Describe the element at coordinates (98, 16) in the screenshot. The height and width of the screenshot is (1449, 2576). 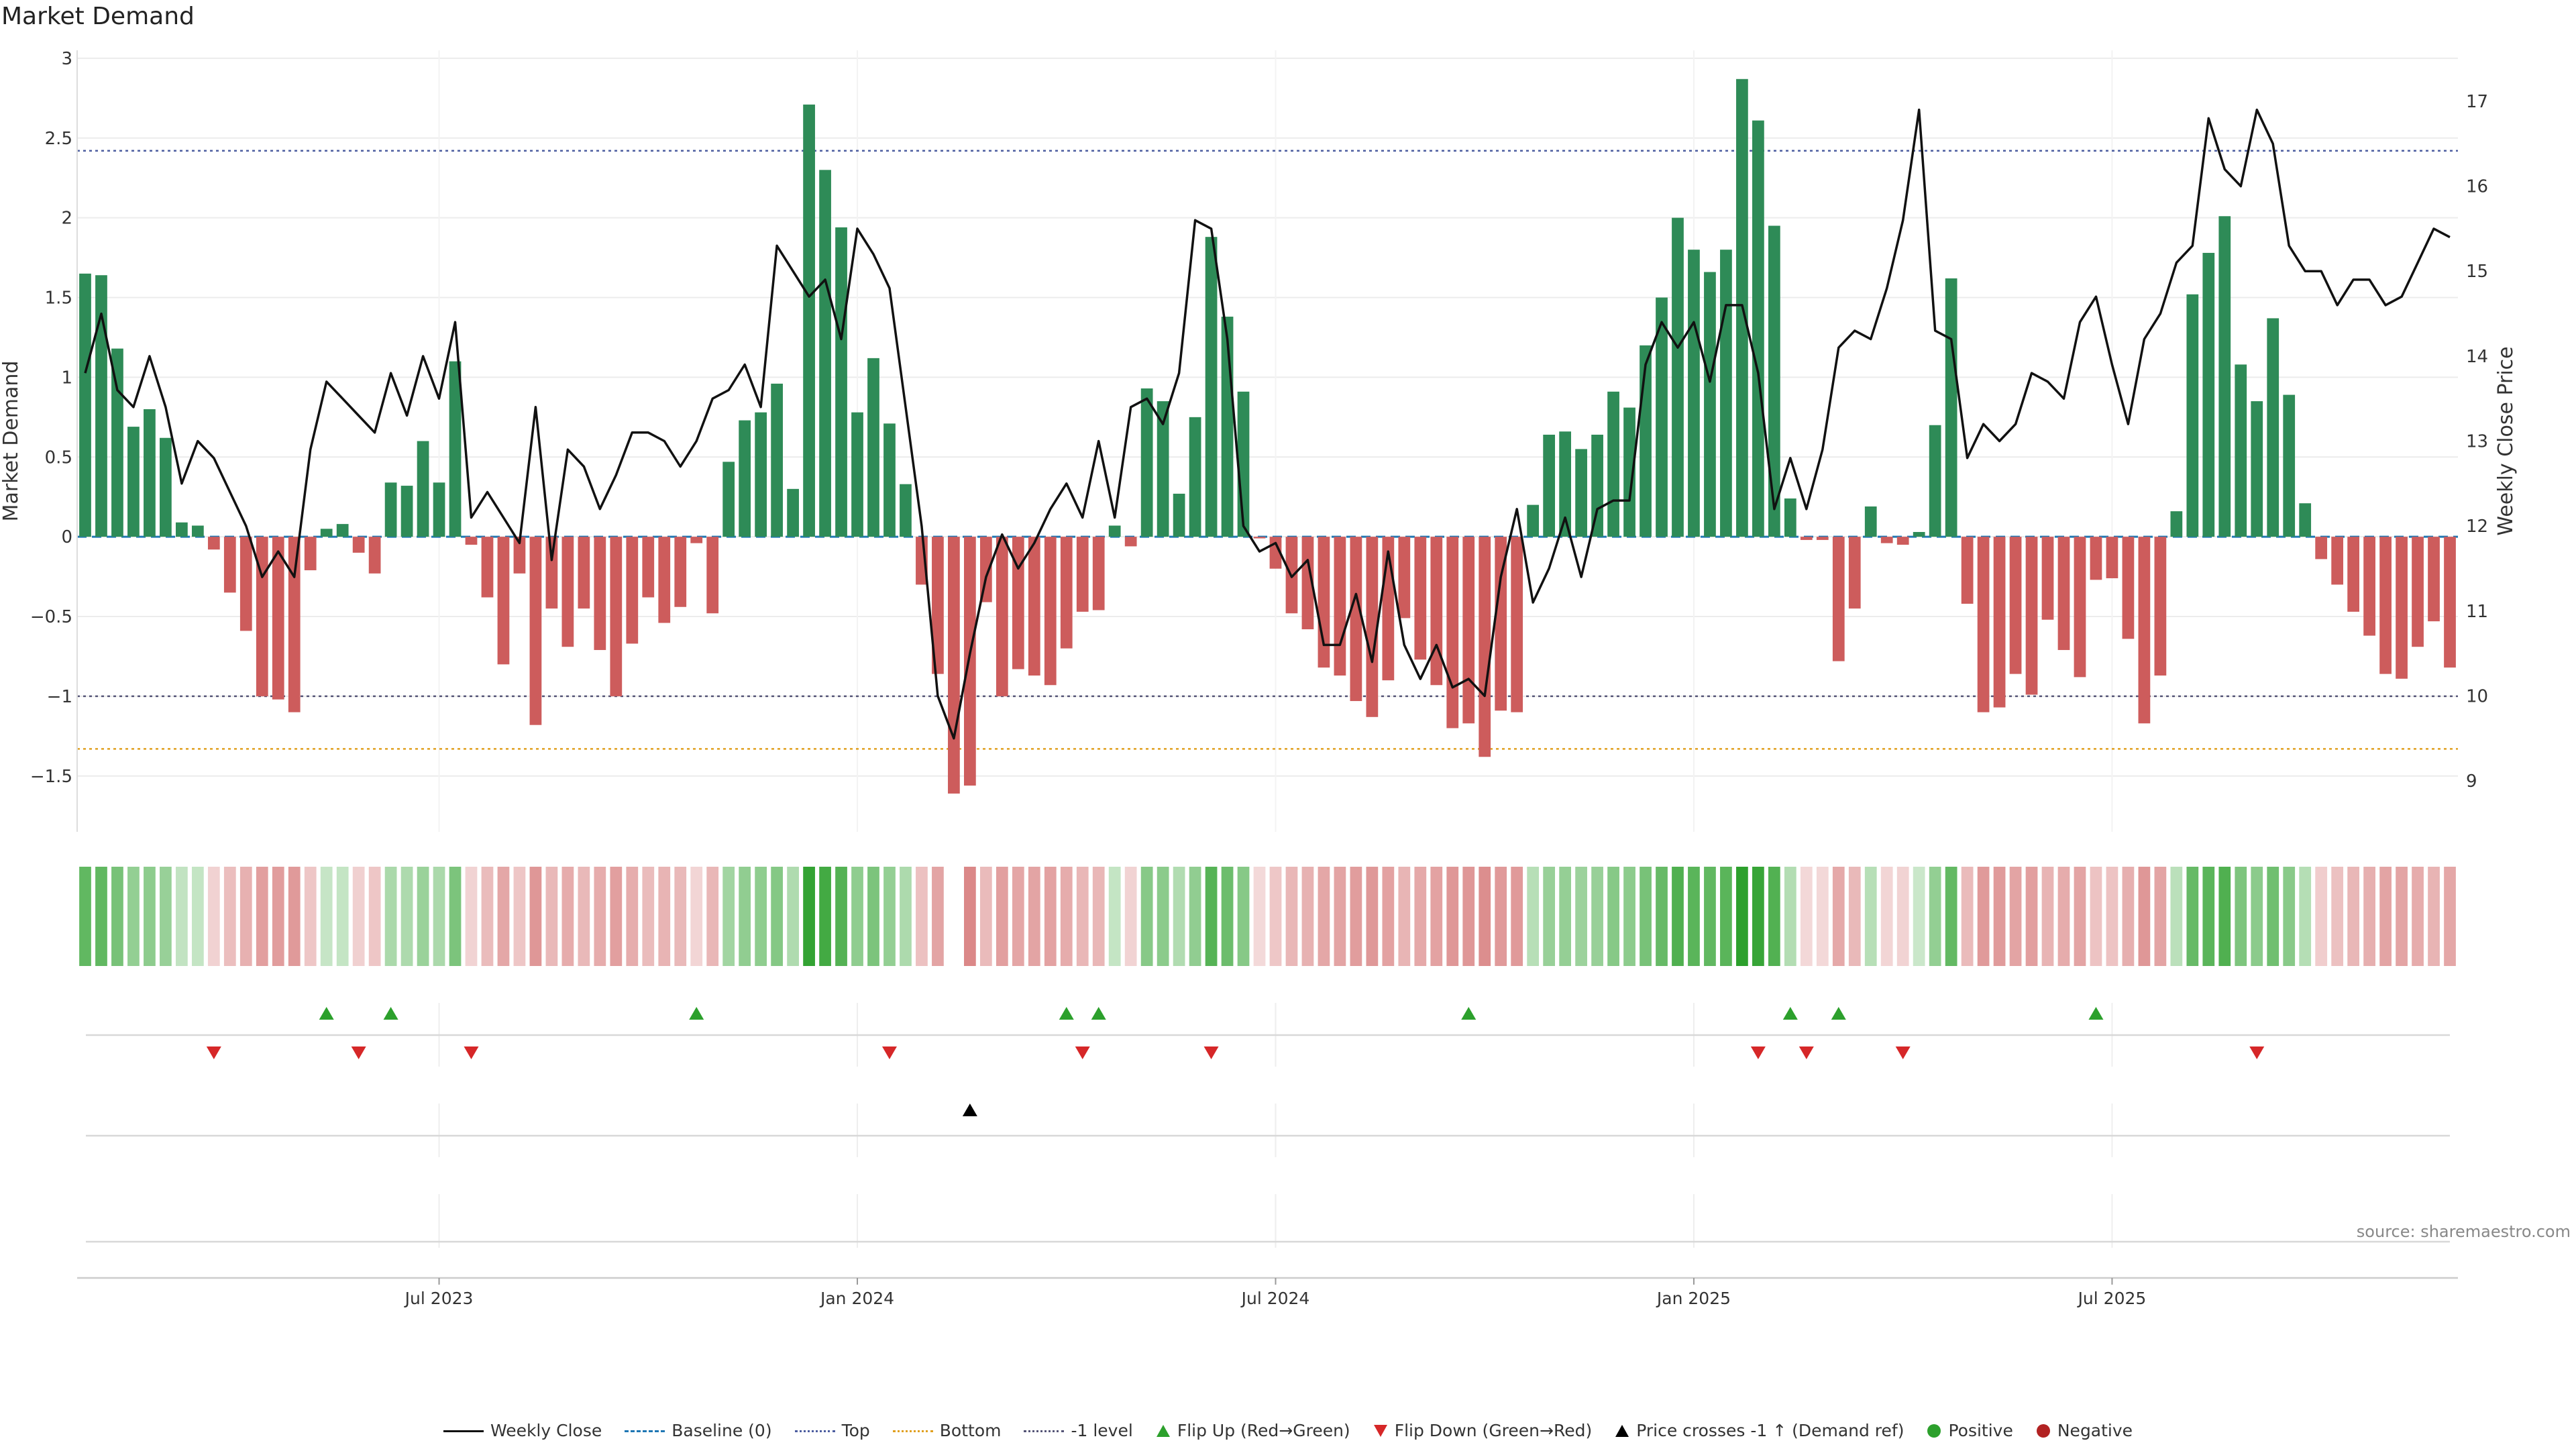
I see `chart-title: Market Demand` at that location.